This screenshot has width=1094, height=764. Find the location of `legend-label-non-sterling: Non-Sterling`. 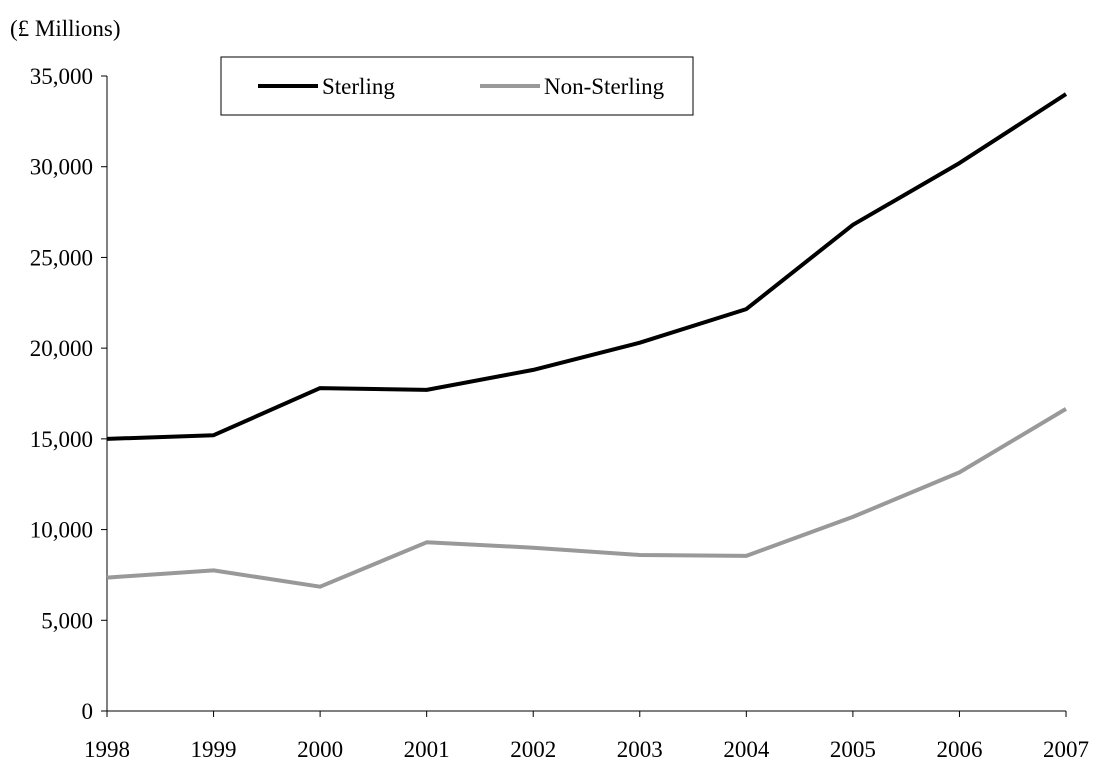

legend-label-non-sterling: Non-Sterling is located at coordinates (604, 86).